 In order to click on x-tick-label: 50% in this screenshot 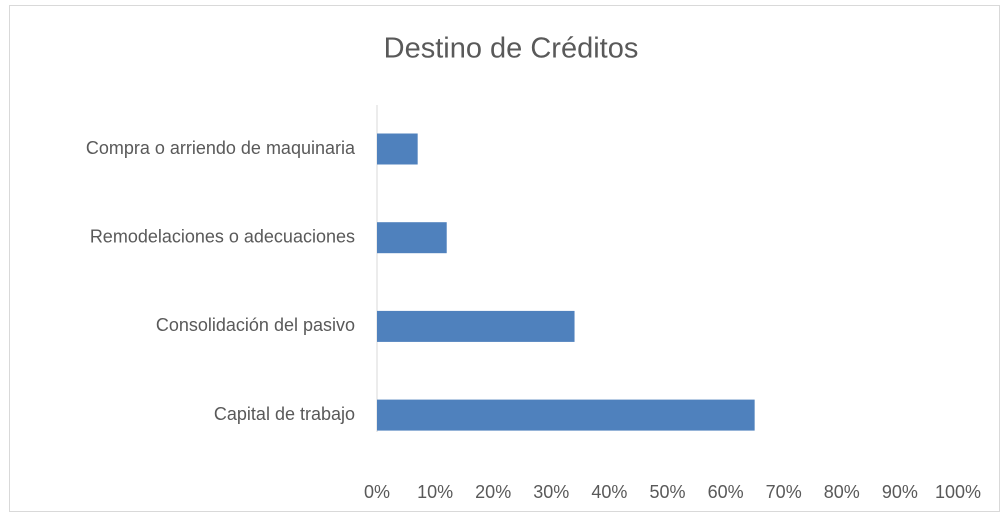, I will do `click(667, 492)`.